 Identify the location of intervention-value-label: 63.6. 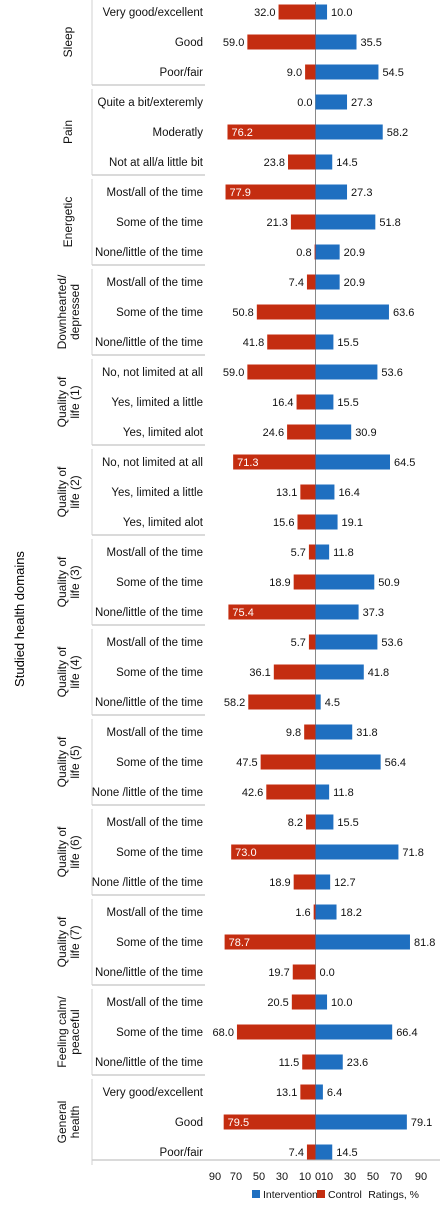
(403, 313).